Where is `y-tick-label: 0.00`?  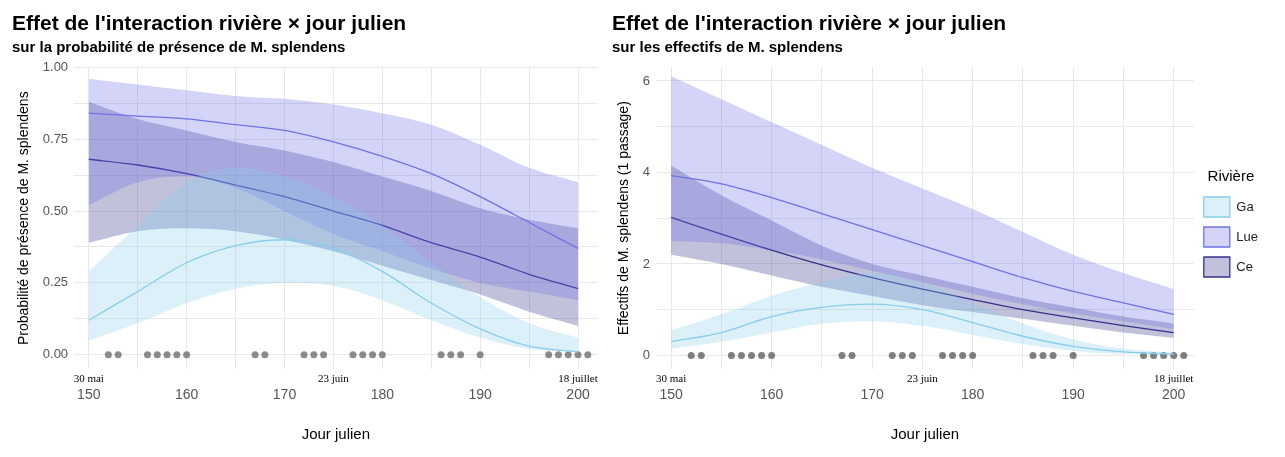 y-tick-label: 0.00 is located at coordinates (55, 354).